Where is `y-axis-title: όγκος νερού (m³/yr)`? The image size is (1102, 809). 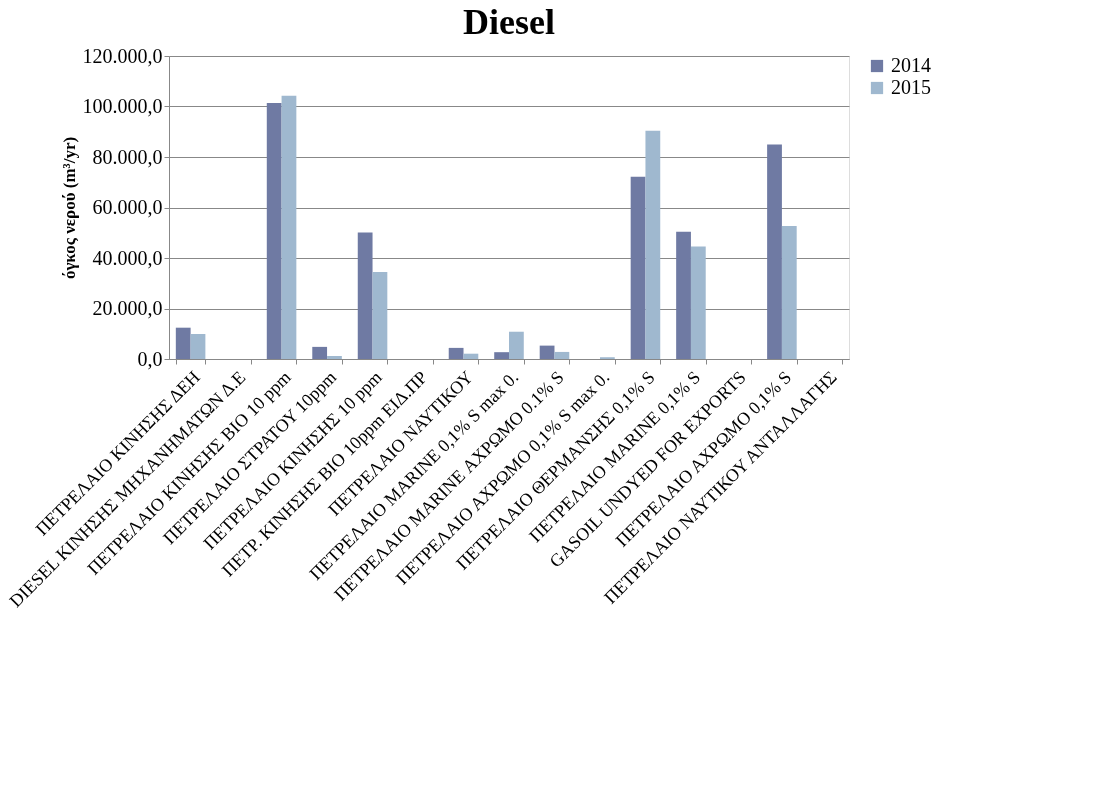 y-axis-title: όγκος νερού (m³/yr) is located at coordinates (69, 208).